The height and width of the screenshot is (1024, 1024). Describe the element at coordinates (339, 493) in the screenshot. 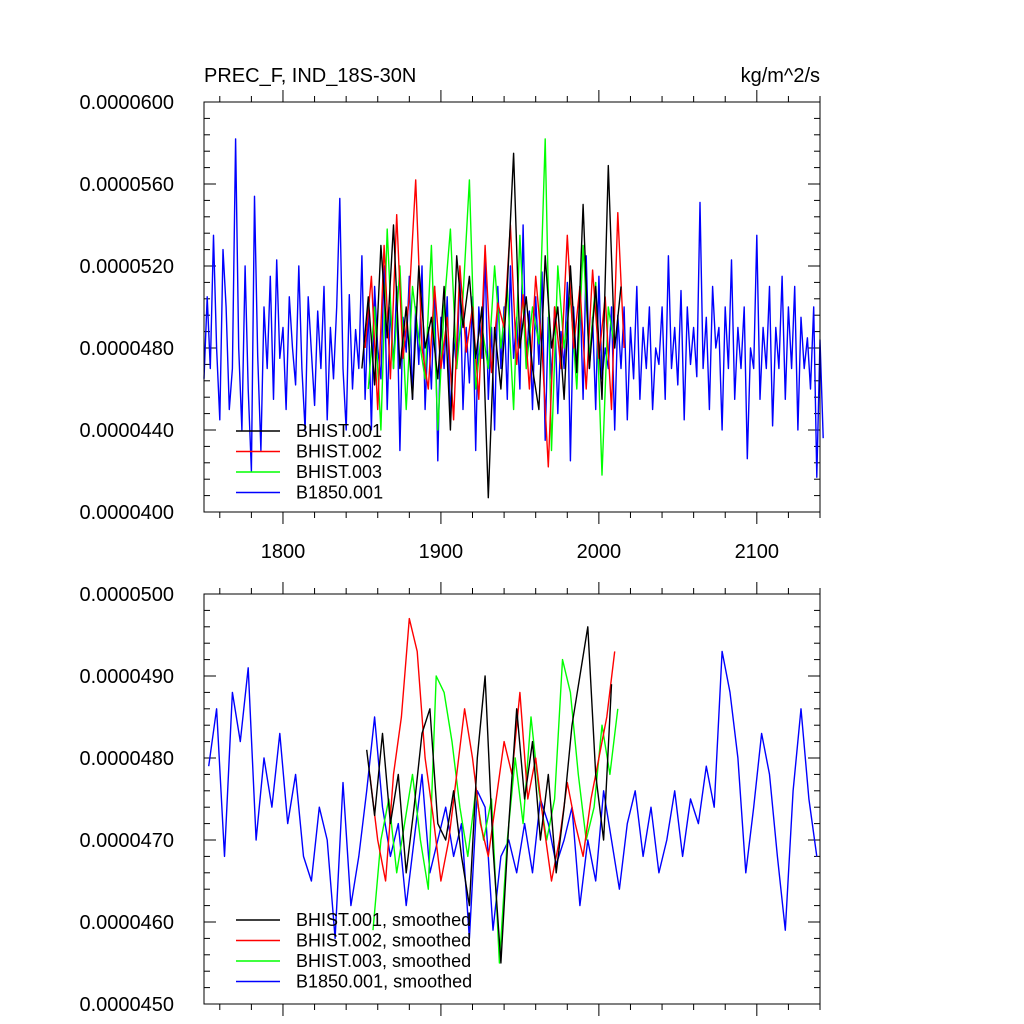

I see `legend-label: B1850.001` at that location.